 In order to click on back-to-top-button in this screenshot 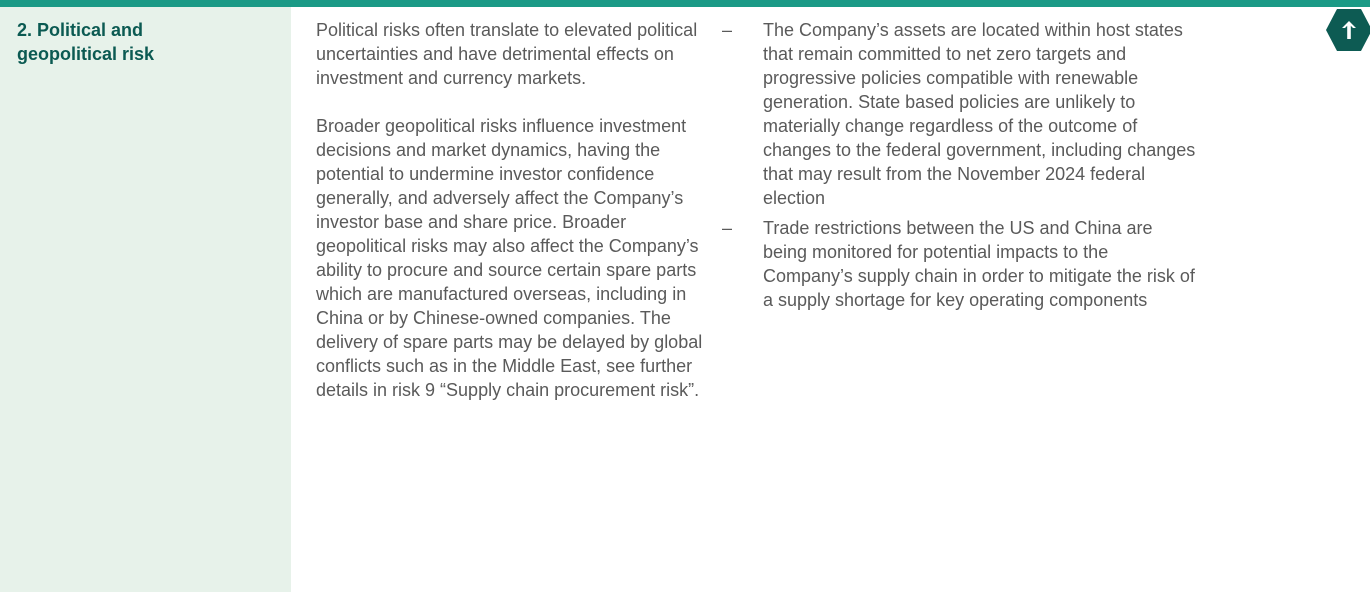, I will do `click(1348, 30)`.